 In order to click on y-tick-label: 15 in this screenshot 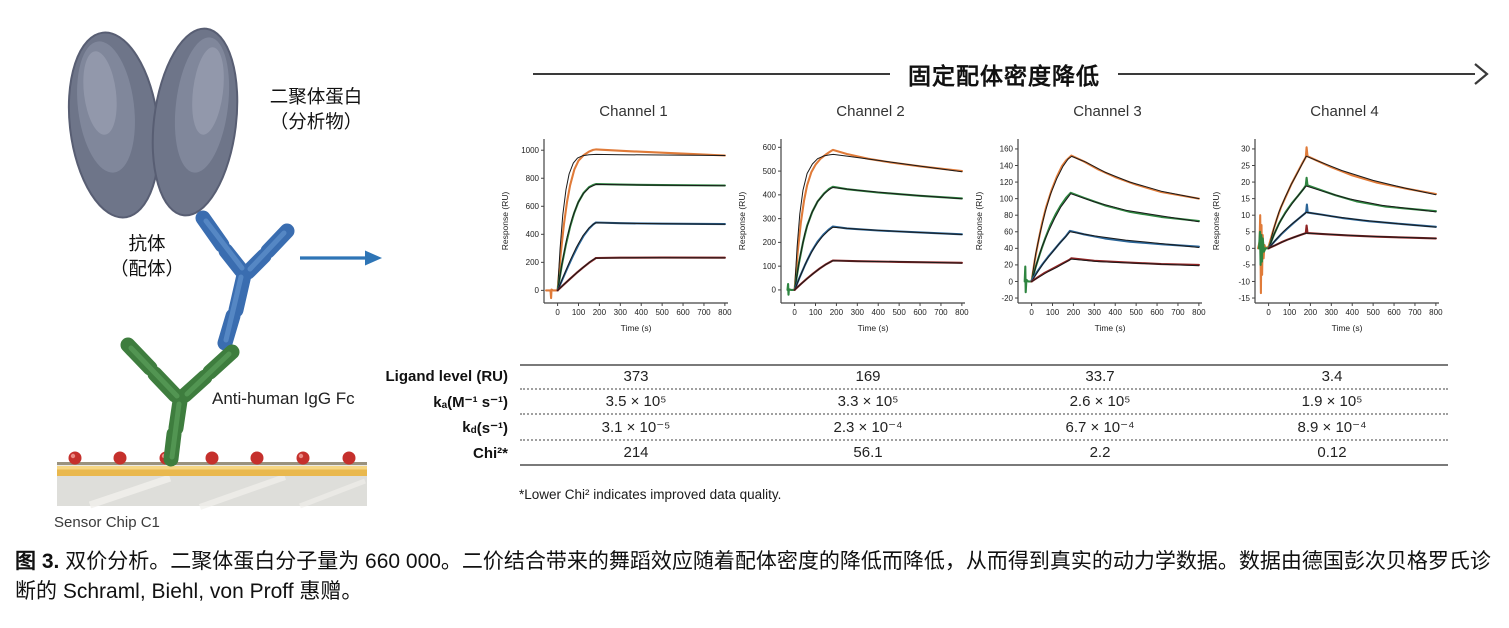, I will do `click(1245, 198)`.